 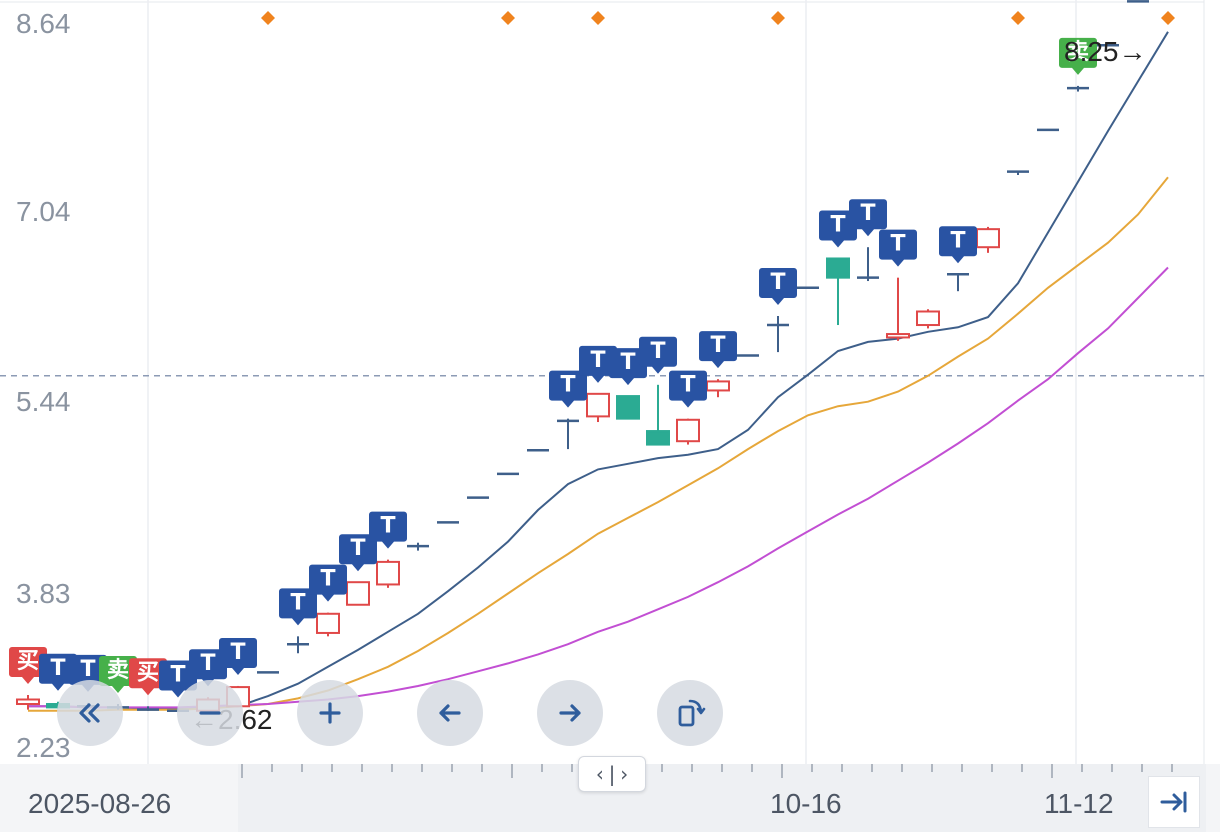 I want to click on pan-right-button, so click(x=570, y=713).